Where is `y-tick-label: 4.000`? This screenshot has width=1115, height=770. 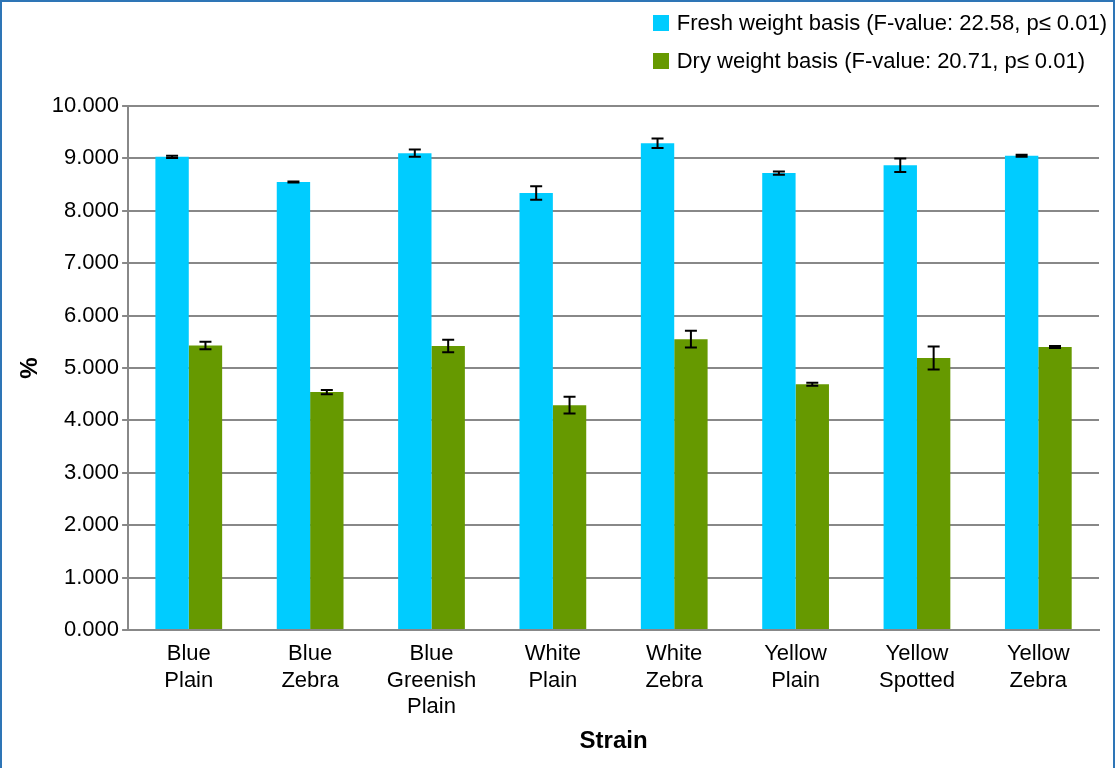 y-tick-label: 4.000 is located at coordinates (92, 419).